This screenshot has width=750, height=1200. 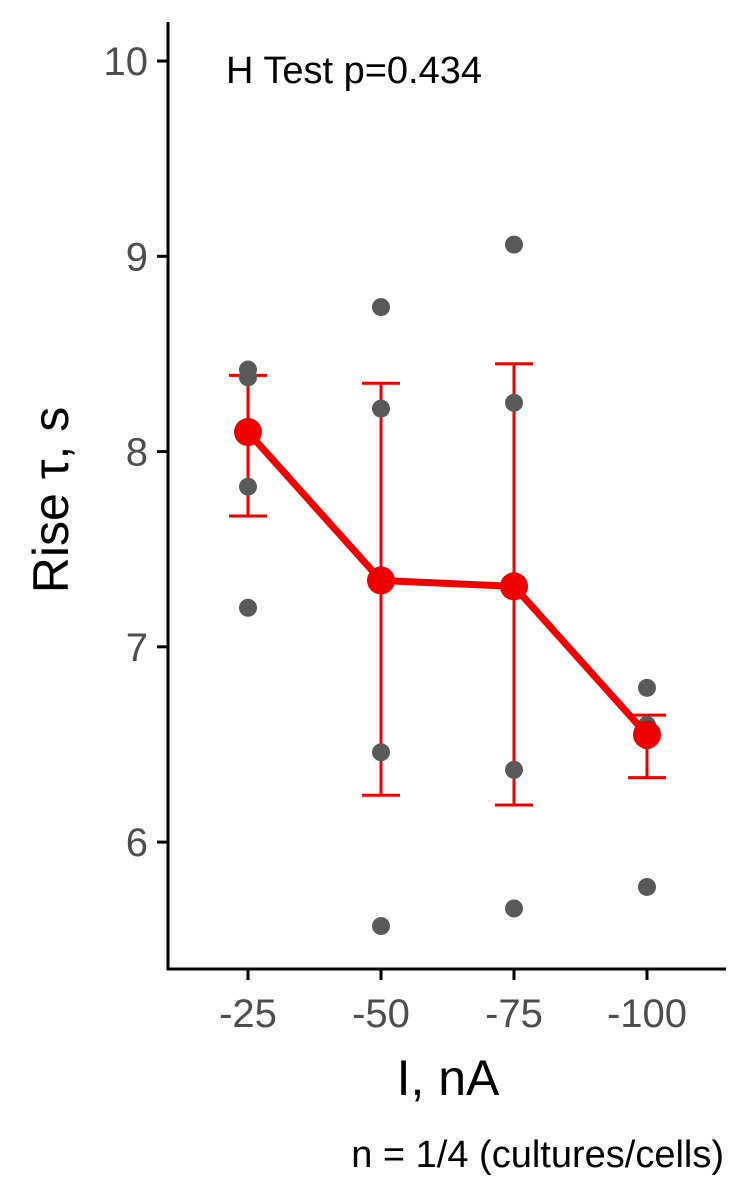 I want to click on x-tick-label: -75, so click(x=514, y=1014).